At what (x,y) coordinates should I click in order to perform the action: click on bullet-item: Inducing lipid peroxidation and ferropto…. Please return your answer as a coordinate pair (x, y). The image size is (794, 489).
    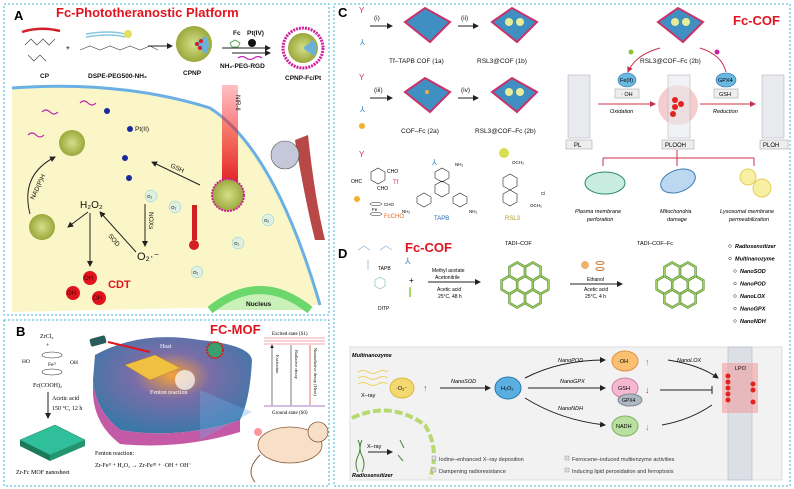
    Looking at the image, I should click on (623, 472).